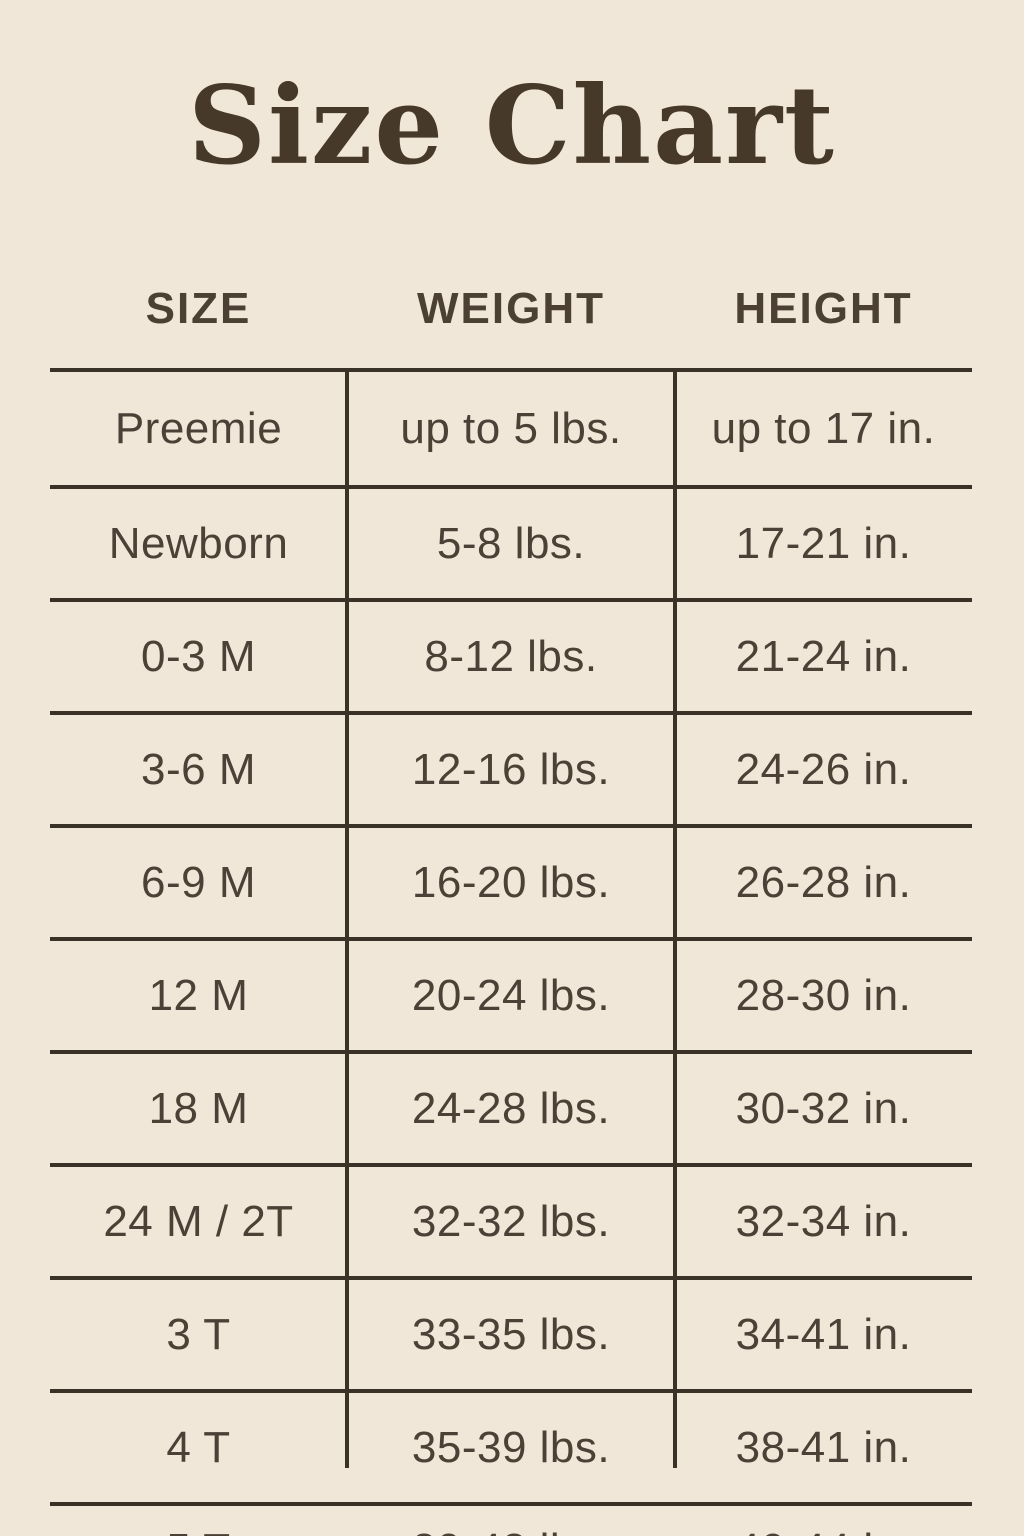 This screenshot has width=1024, height=1536. I want to click on cell-size: 3-6 M, so click(198, 769).